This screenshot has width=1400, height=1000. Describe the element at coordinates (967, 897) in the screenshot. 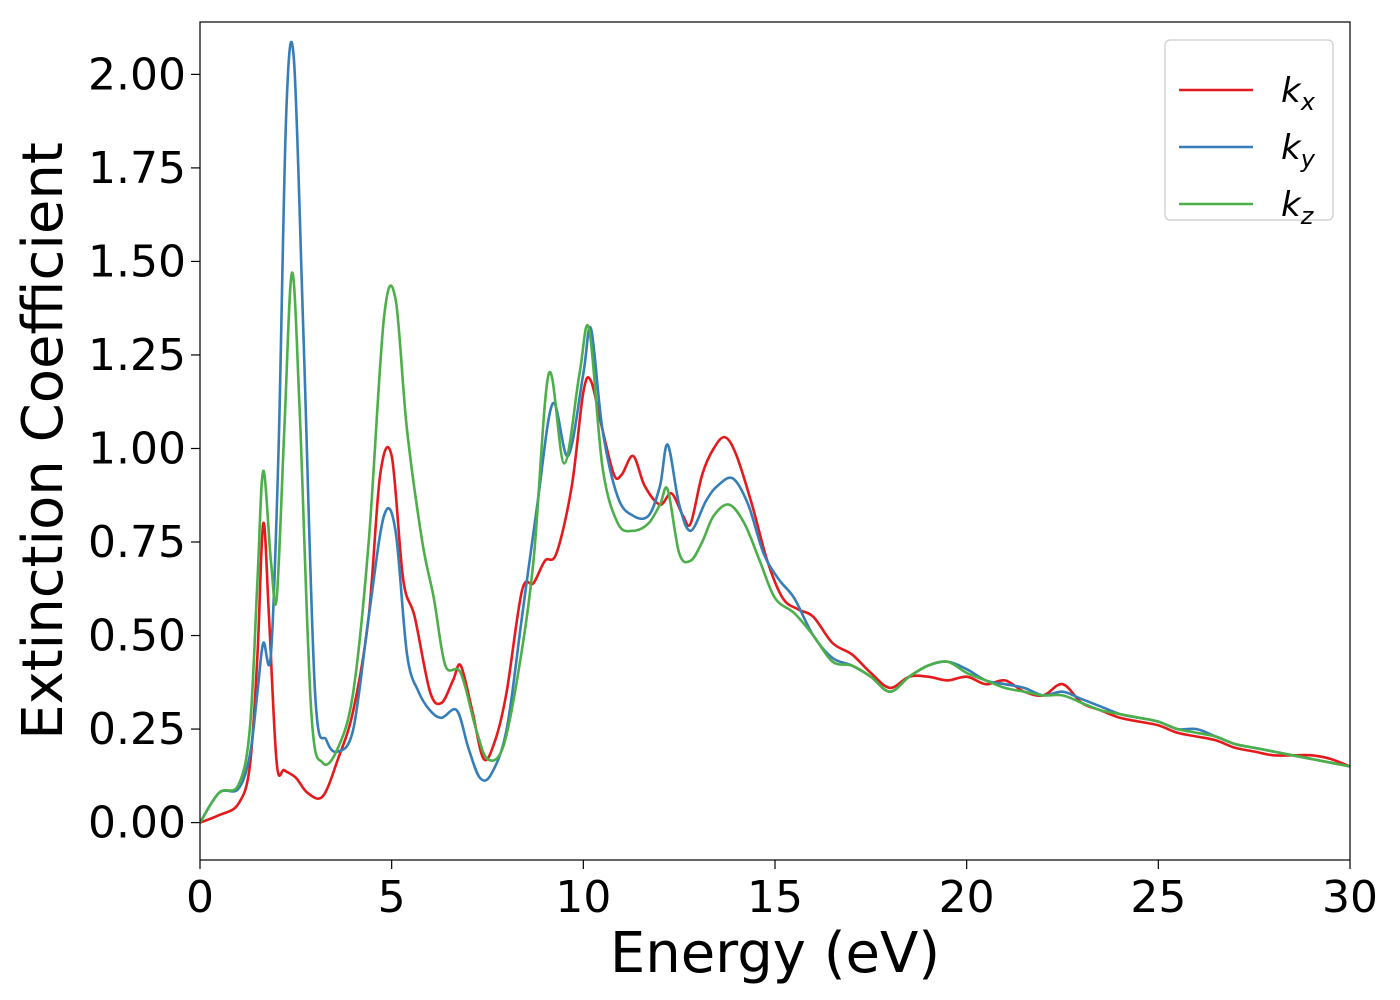

I see `x-tick-label: 20` at that location.